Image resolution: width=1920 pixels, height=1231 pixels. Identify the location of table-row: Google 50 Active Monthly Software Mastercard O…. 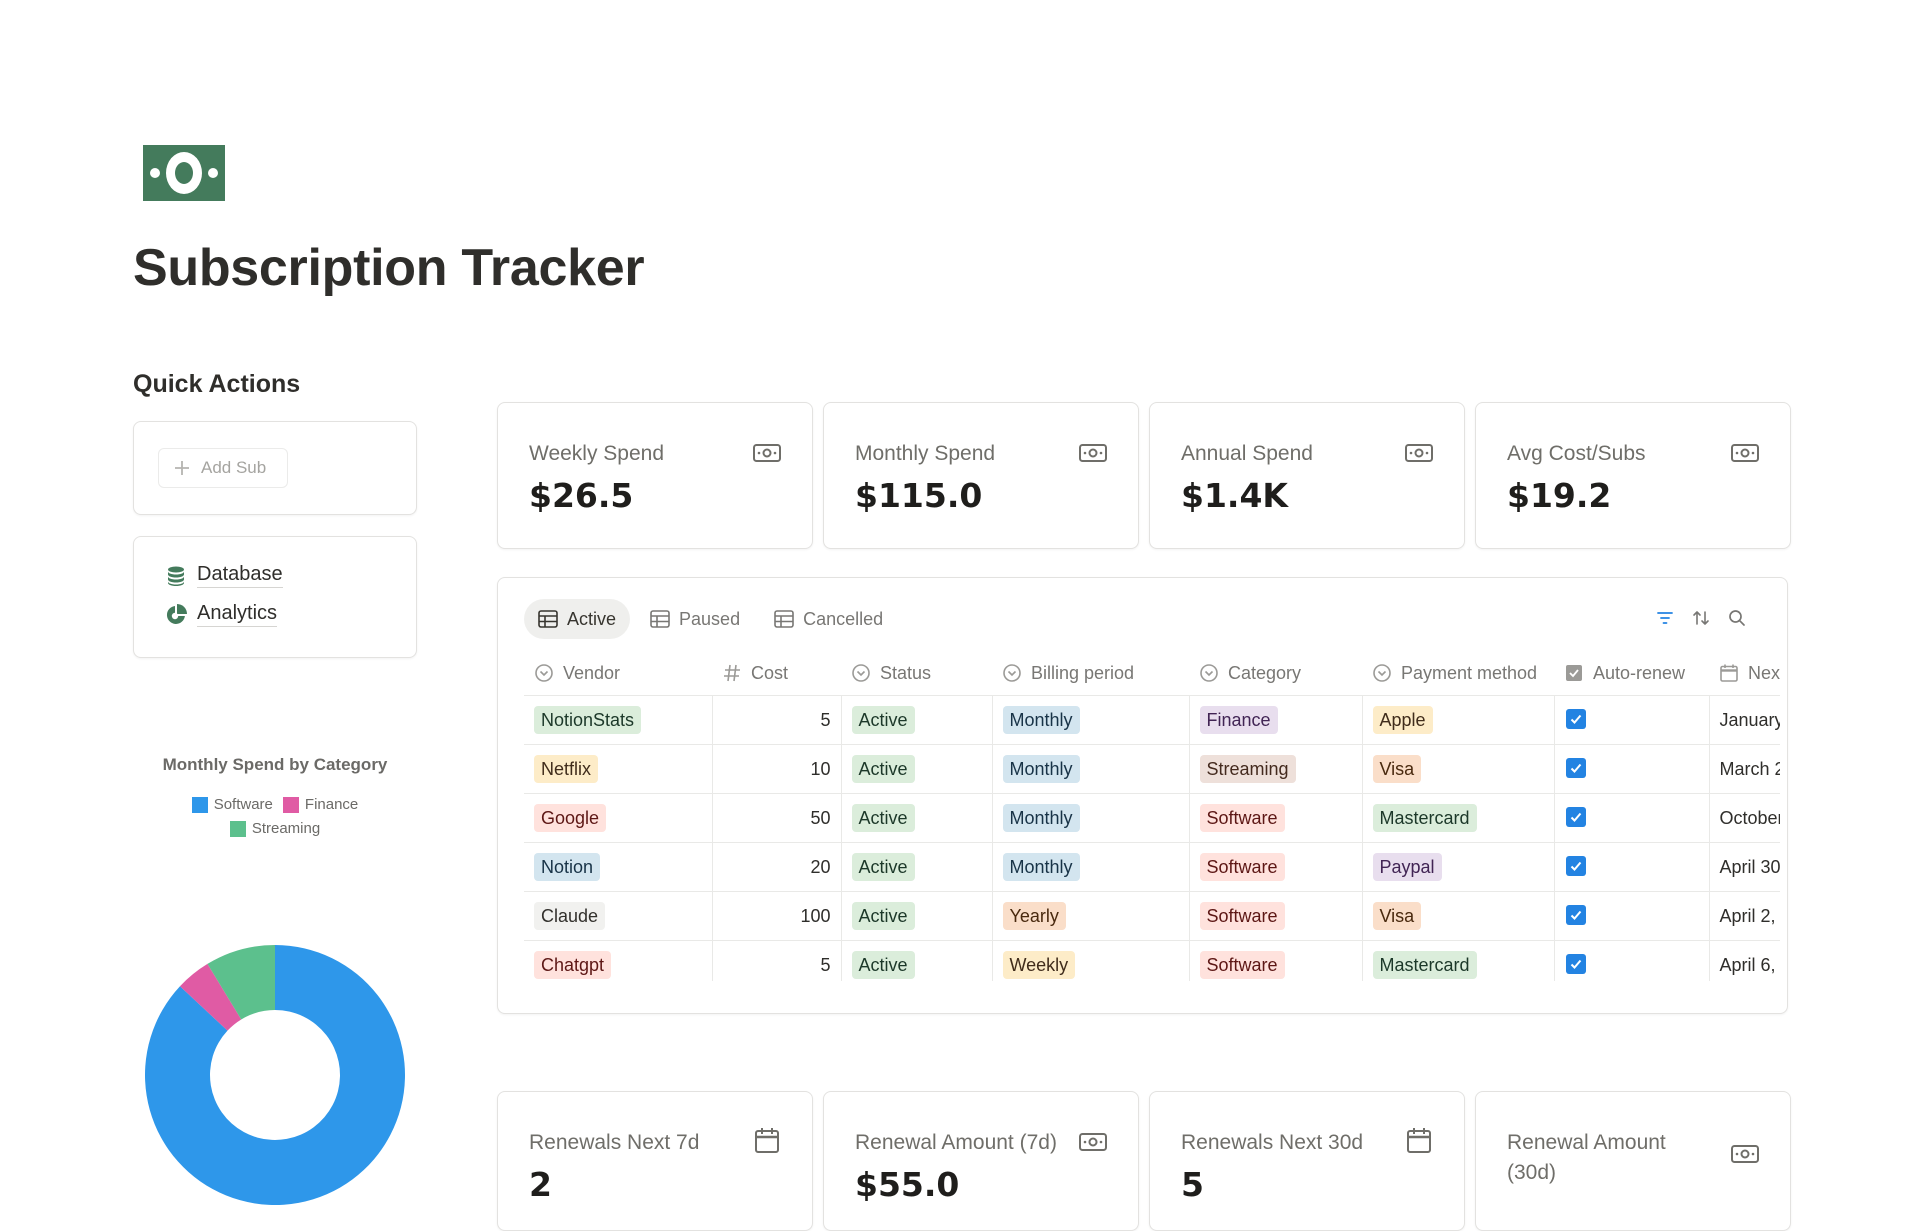
(1152, 818).